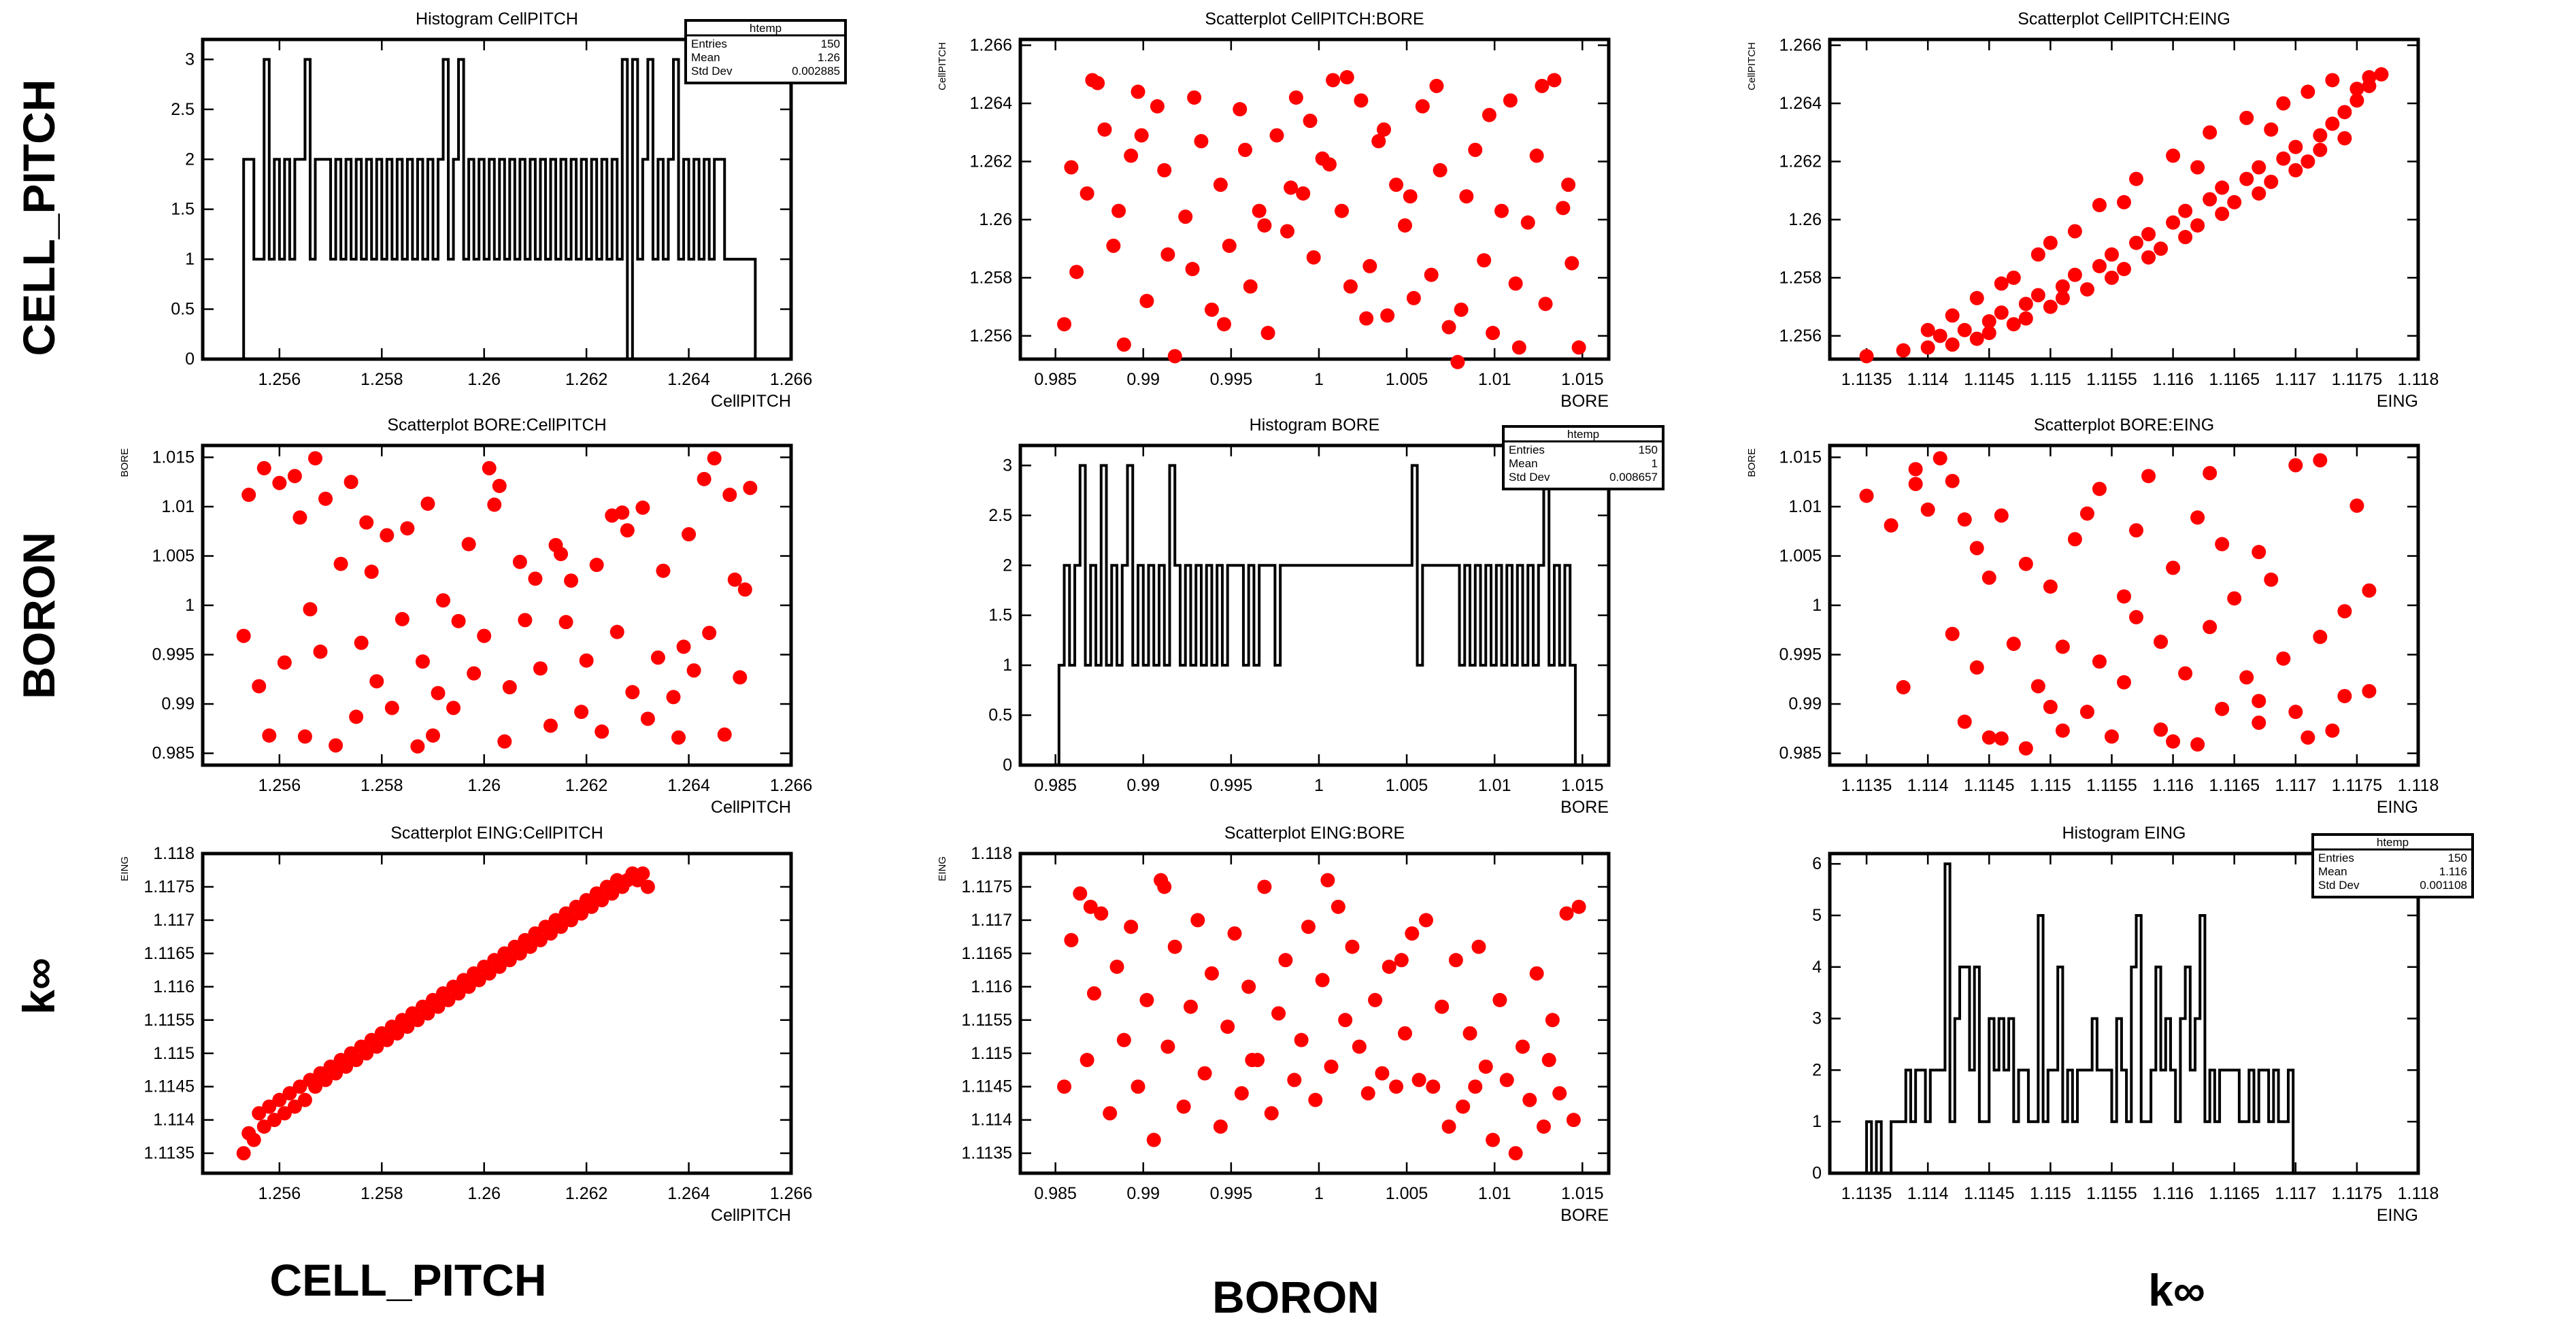 This screenshot has width=2576, height=1331. I want to click on y-tick-label: 1.118, so click(174, 854).